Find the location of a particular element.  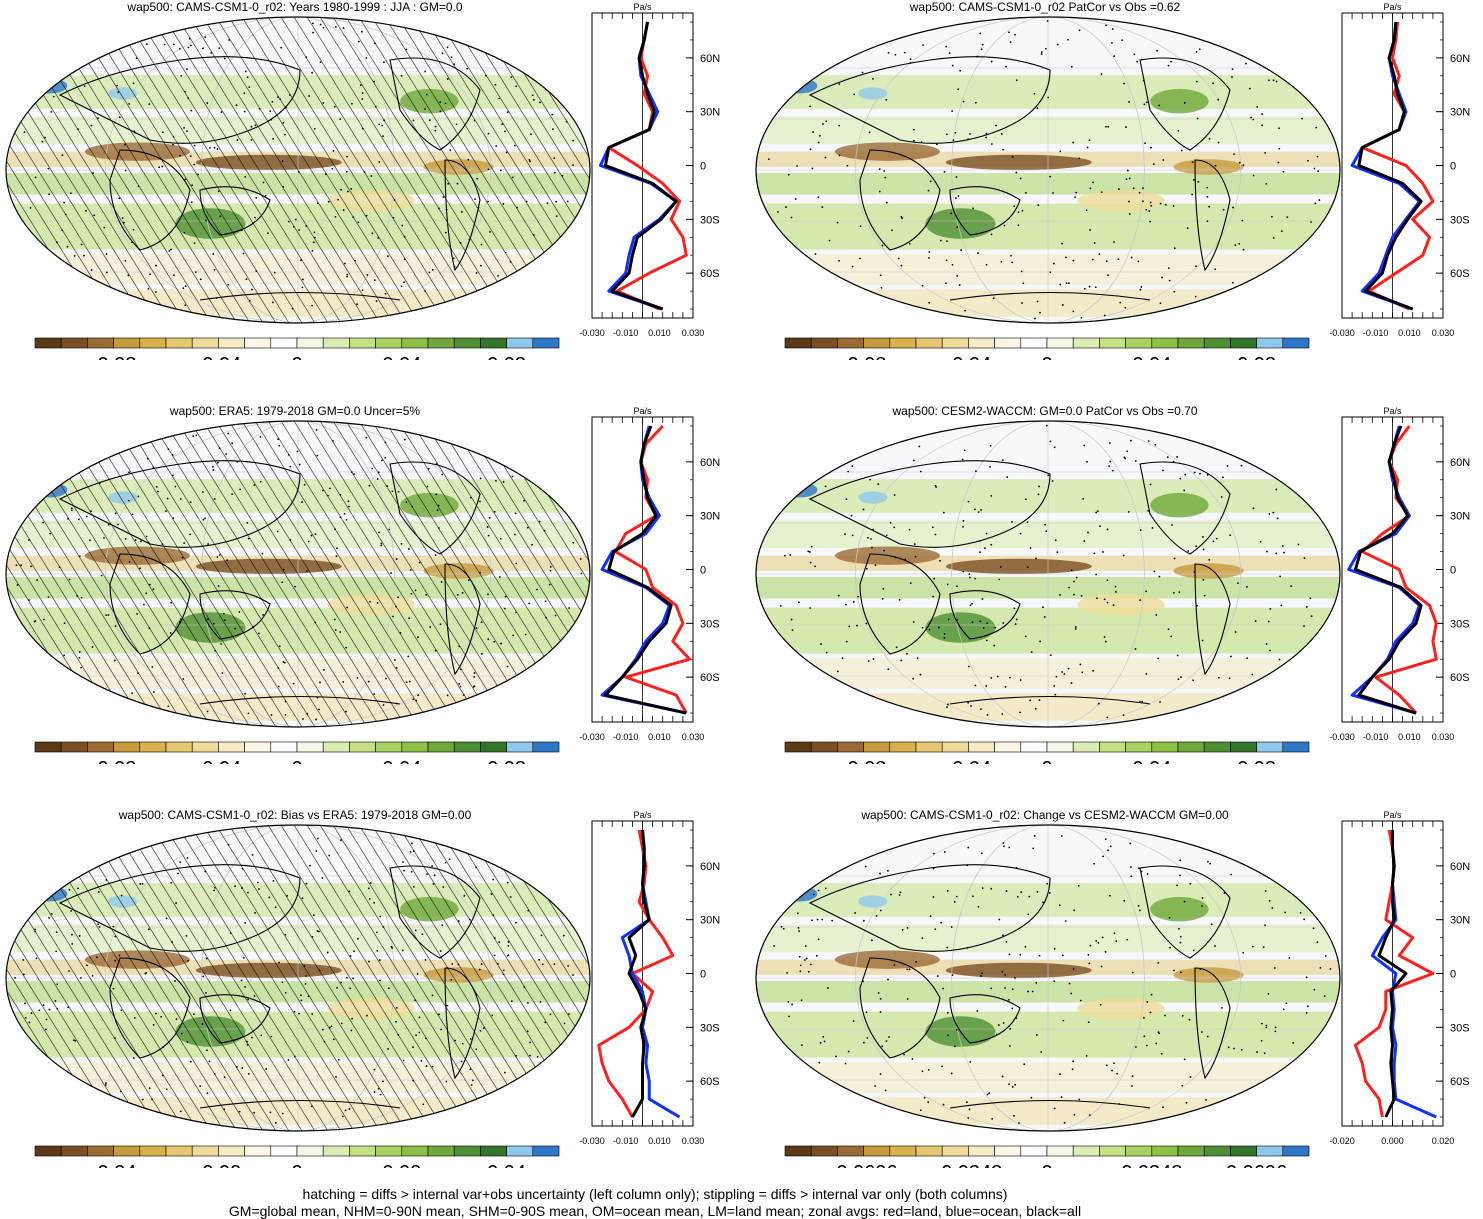

hatch-line is located at coordinates (1, 978).